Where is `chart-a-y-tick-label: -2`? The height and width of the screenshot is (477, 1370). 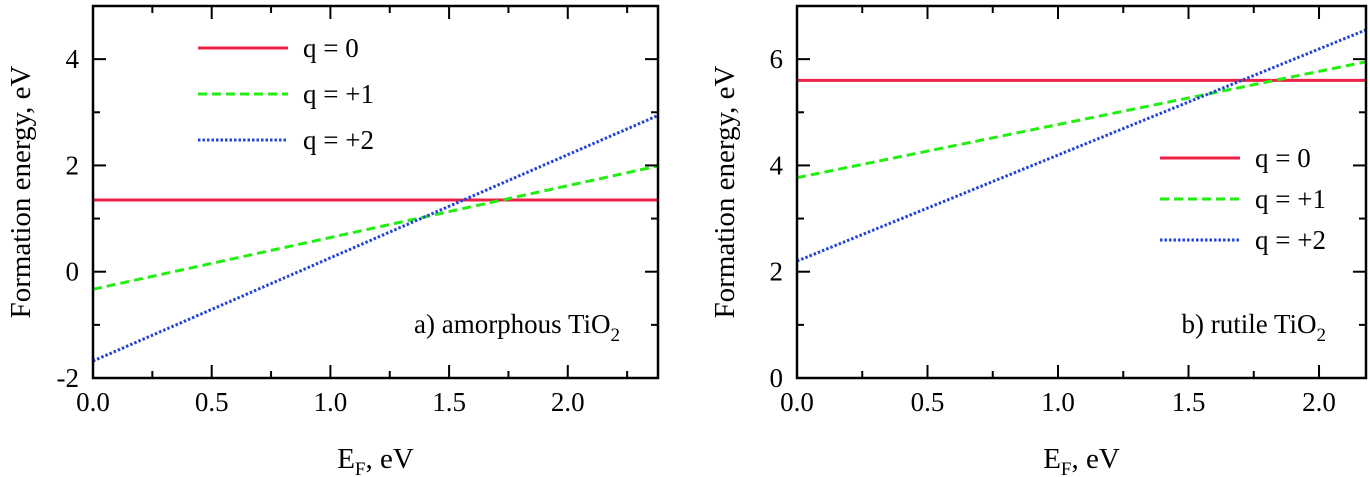
chart-a-y-tick-label: -2 is located at coordinates (68, 378).